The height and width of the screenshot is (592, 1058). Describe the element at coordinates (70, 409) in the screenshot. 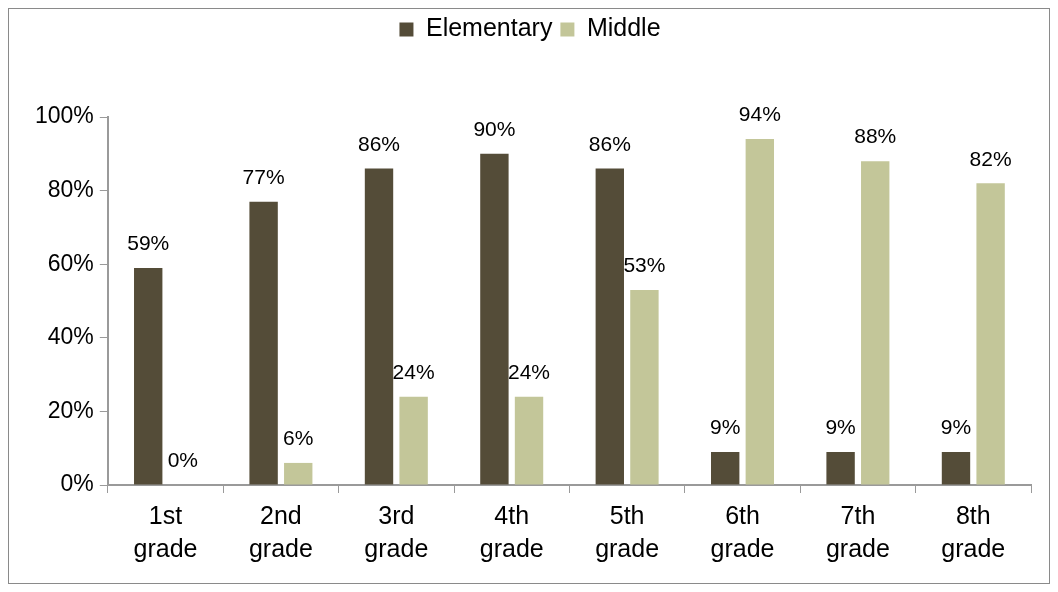

I see `y-tick-label: 20%` at that location.